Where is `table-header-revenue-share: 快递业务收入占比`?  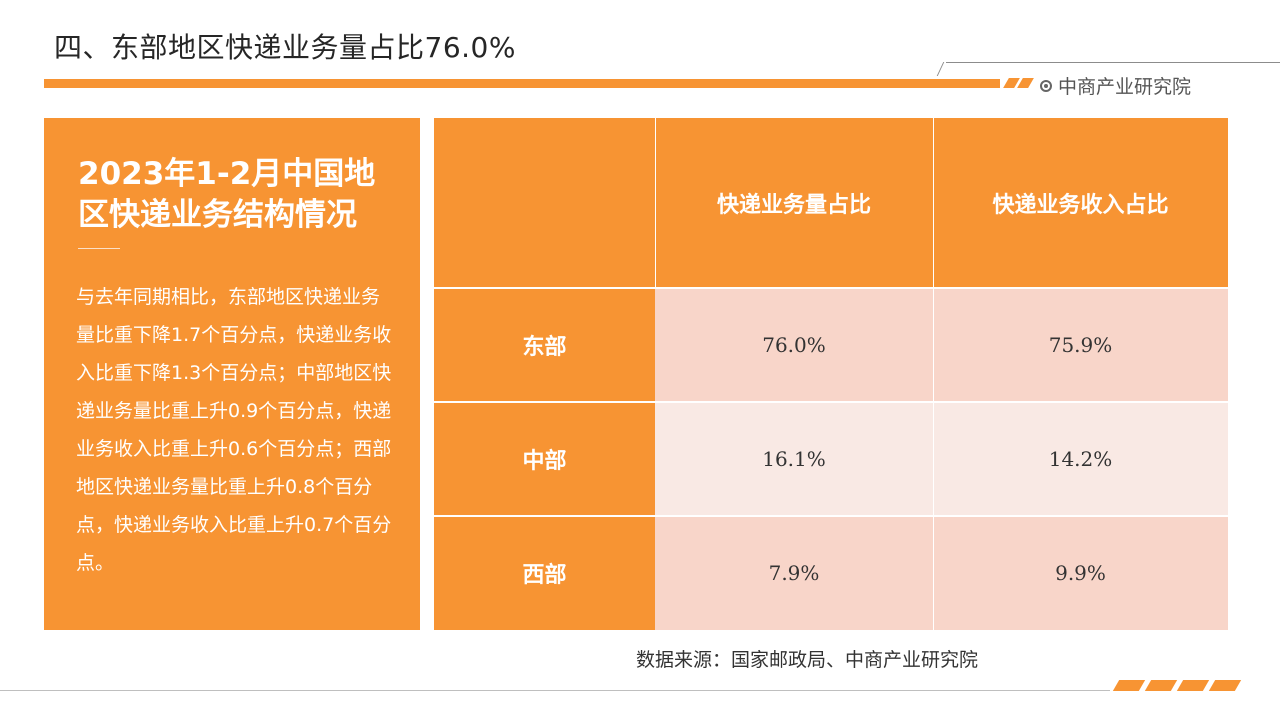
table-header-revenue-share: 快递业务收入占比 is located at coordinates (1080, 203).